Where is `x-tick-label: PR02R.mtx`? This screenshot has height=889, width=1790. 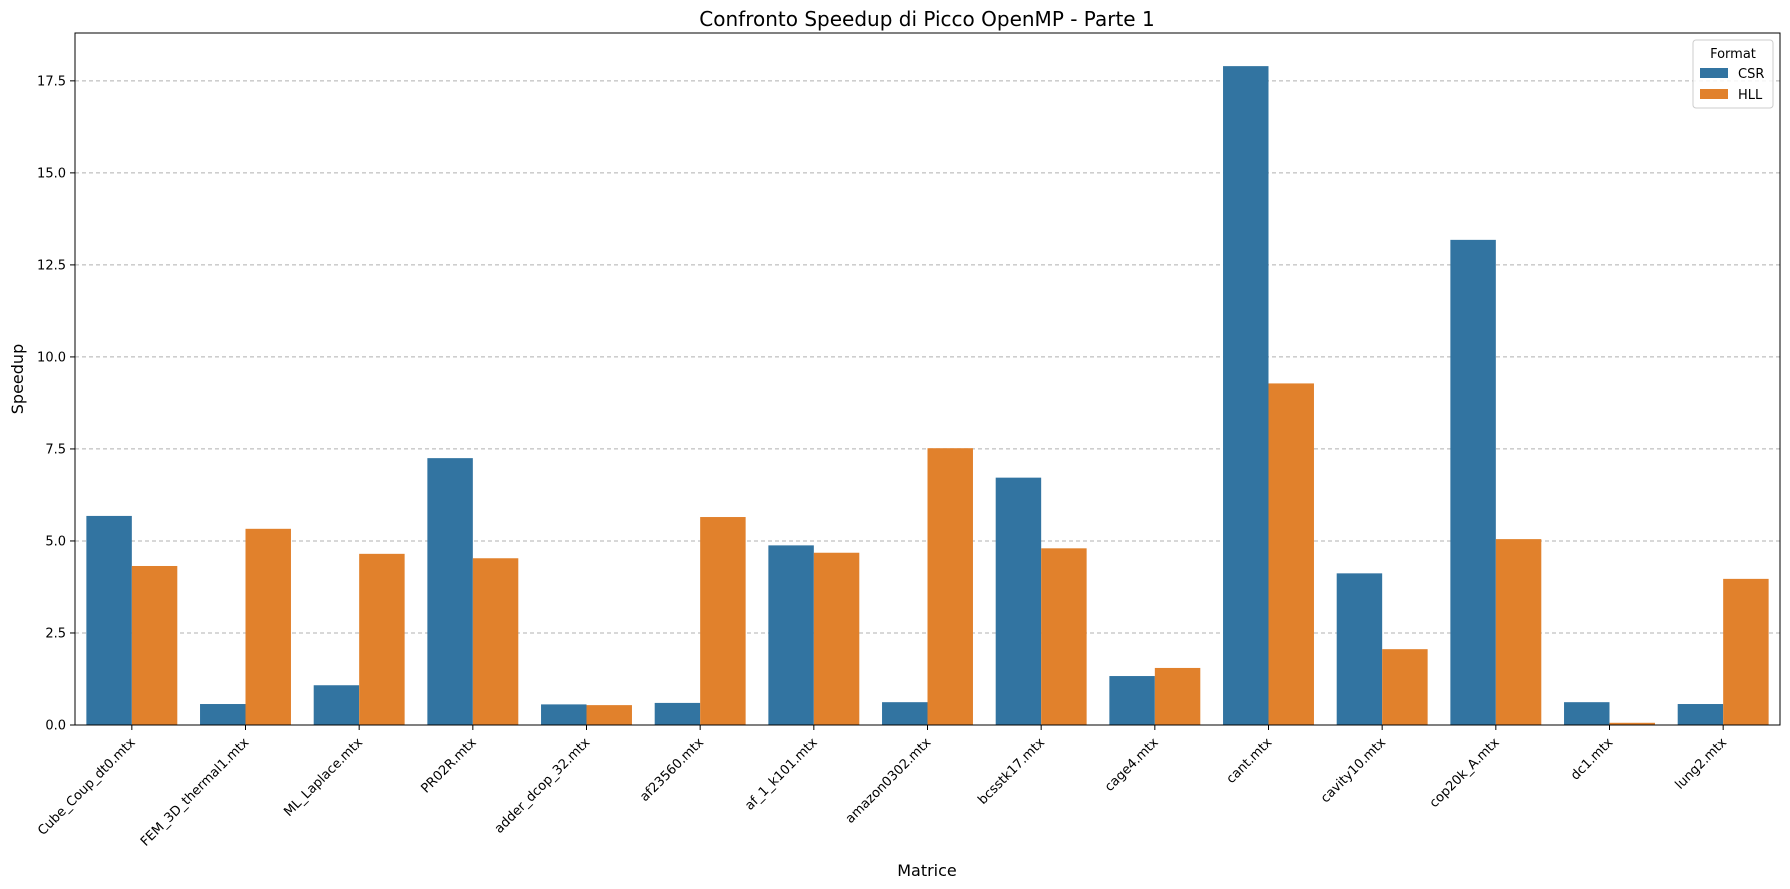
x-tick-label: PR02R.mtx is located at coordinates (448, 765).